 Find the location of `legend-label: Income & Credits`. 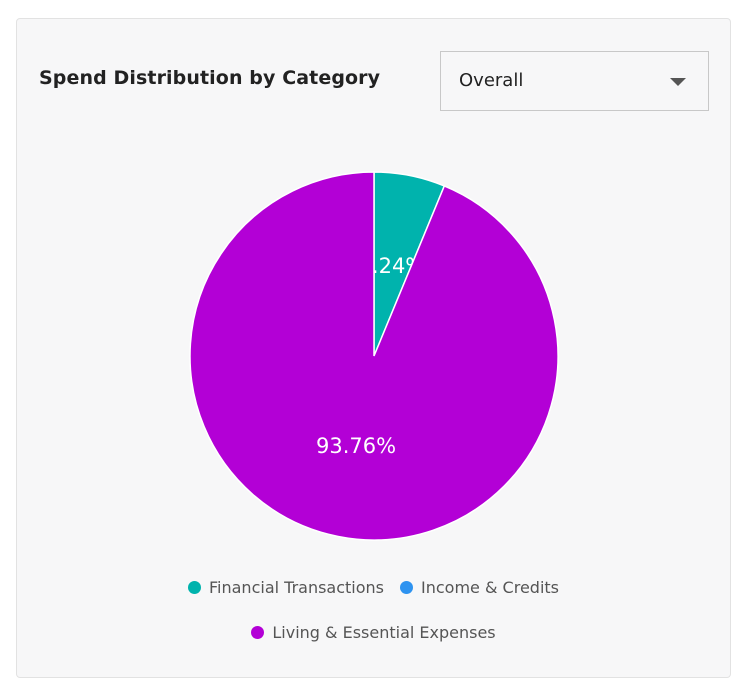

legend-label: Income & Credits is located at coordinates (490, 587).